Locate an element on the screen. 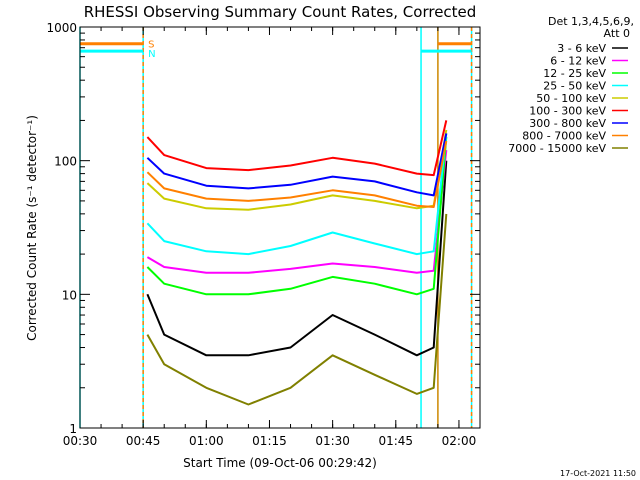  timestamp: 17-Oct-2021 11:50 is located at coordinates (598, 473).